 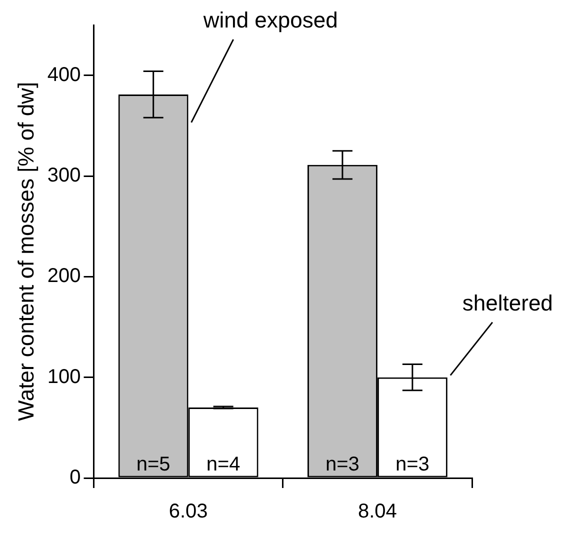 What do you see at coordinates (223, 465) in the screenshot?
I see `annotation: n=4` at bounding box center [223, 465].